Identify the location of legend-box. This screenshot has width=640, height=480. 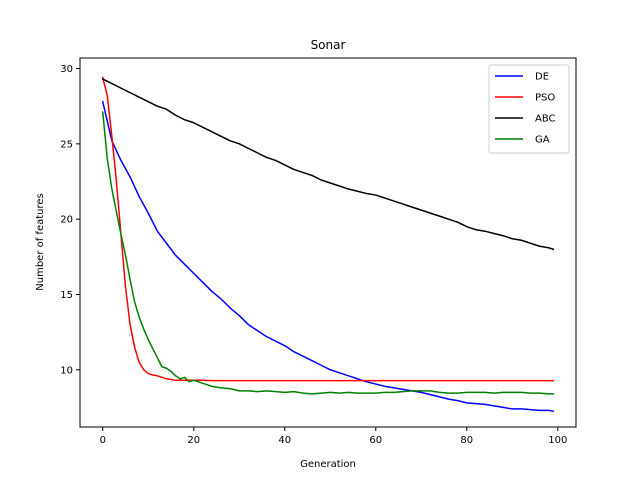
(529, 109).